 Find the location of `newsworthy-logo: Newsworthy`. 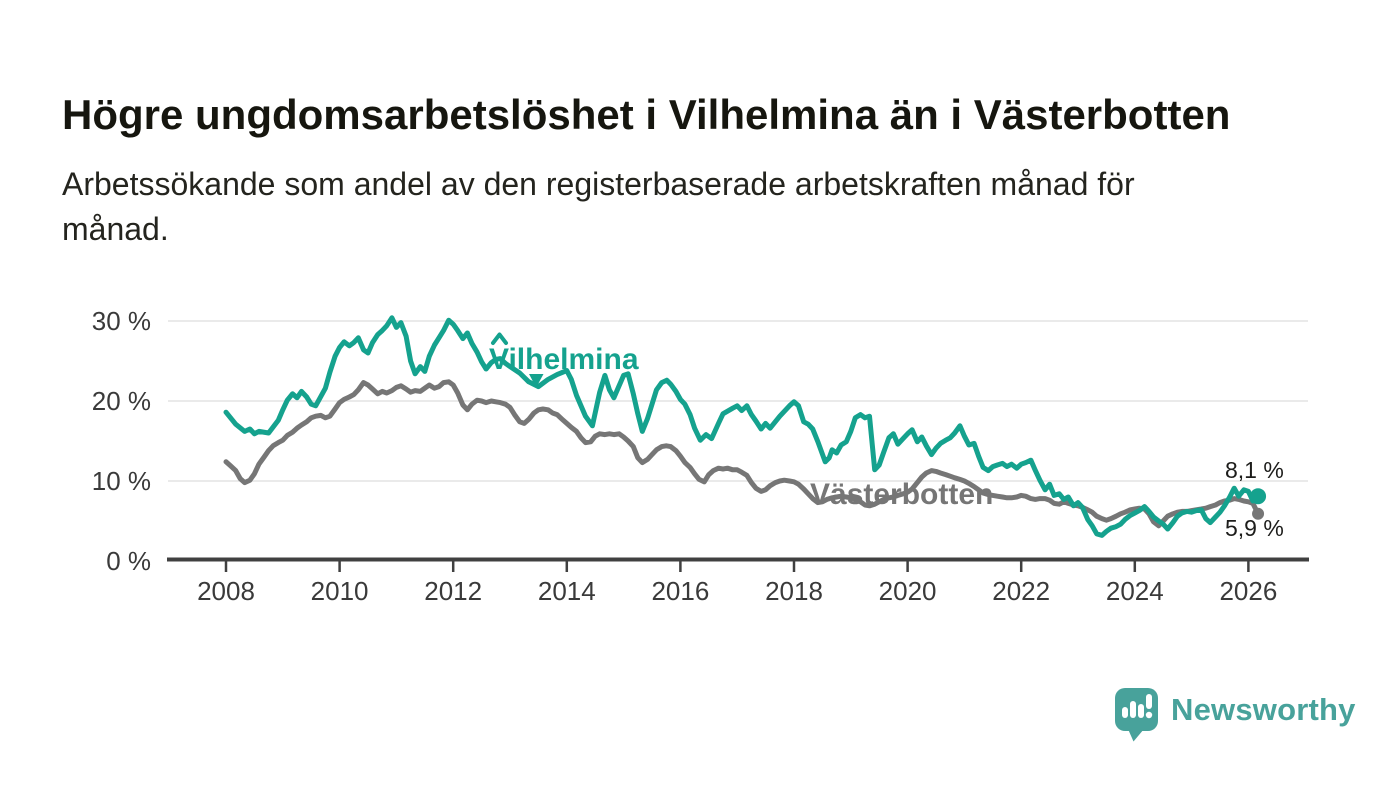

newsworthy-logo: Newsworthy is located at coordinates (1235, 715).